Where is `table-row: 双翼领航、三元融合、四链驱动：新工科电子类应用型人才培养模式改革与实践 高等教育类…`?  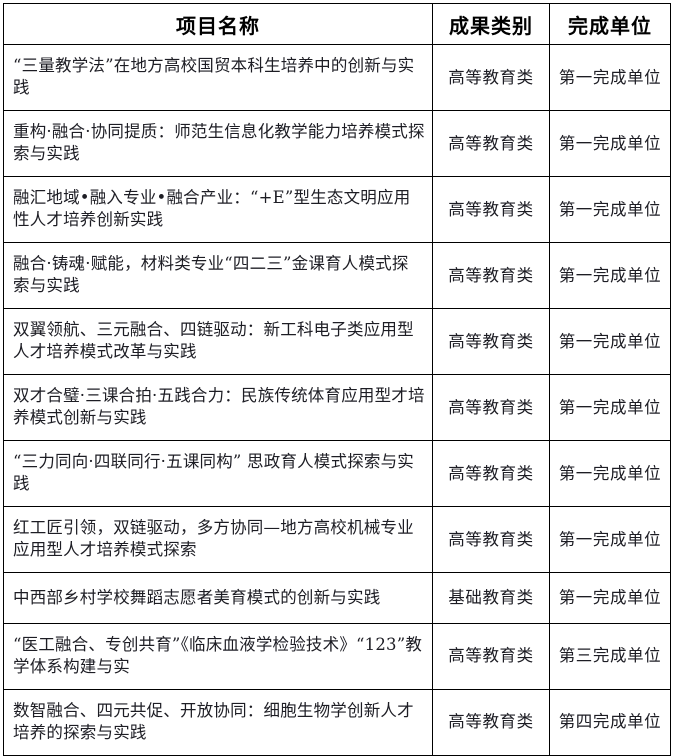 table-row: 双翼领航、三元融合、四链驱动：新工科电子类应用型人才培养模式改革与实践 高等教育类… is located at coordinates (337, 341).